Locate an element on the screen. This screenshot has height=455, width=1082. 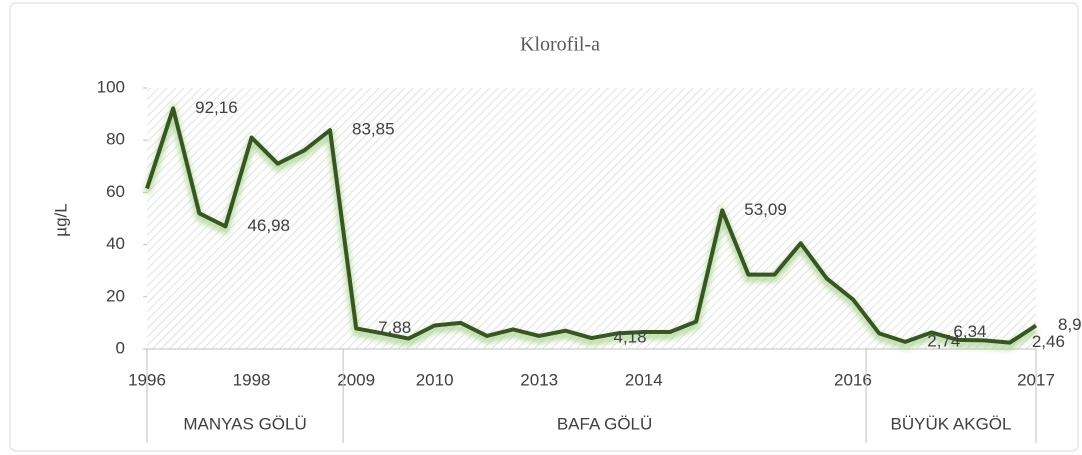
y-axis-label: µg/L is located at coordinates (60, 219).